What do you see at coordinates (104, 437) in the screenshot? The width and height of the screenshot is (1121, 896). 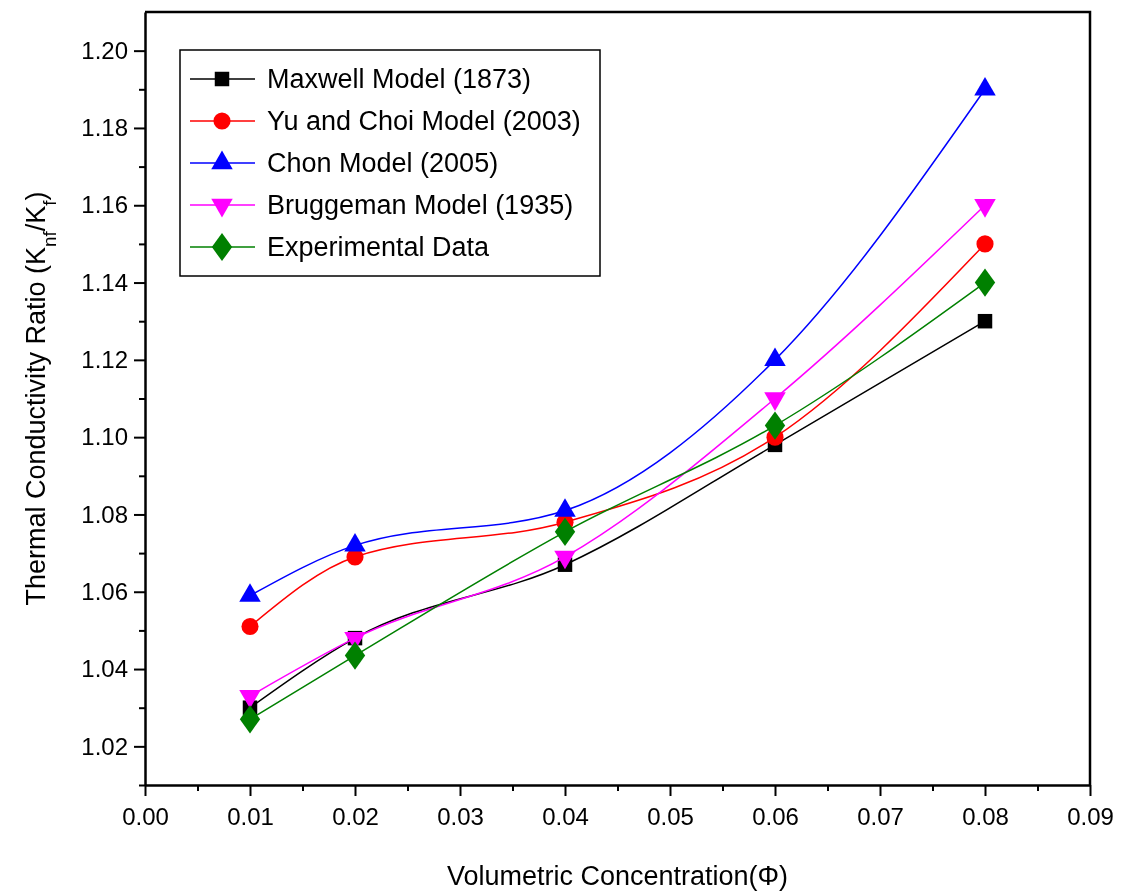 I see `y-tick-label: 1.10` at bounding box center [104, 437].